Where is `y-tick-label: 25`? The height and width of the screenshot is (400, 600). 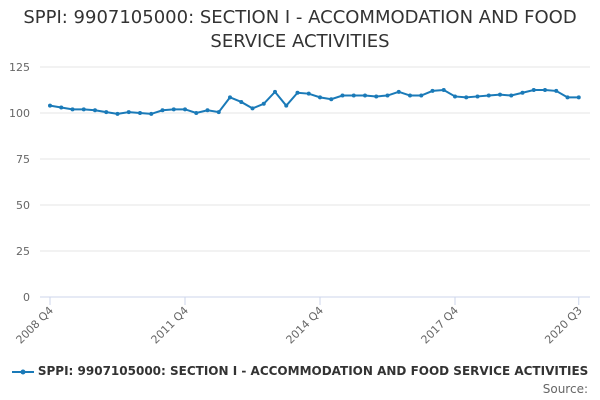 y-tick-label: 25 is located at coordinates (23, 251).